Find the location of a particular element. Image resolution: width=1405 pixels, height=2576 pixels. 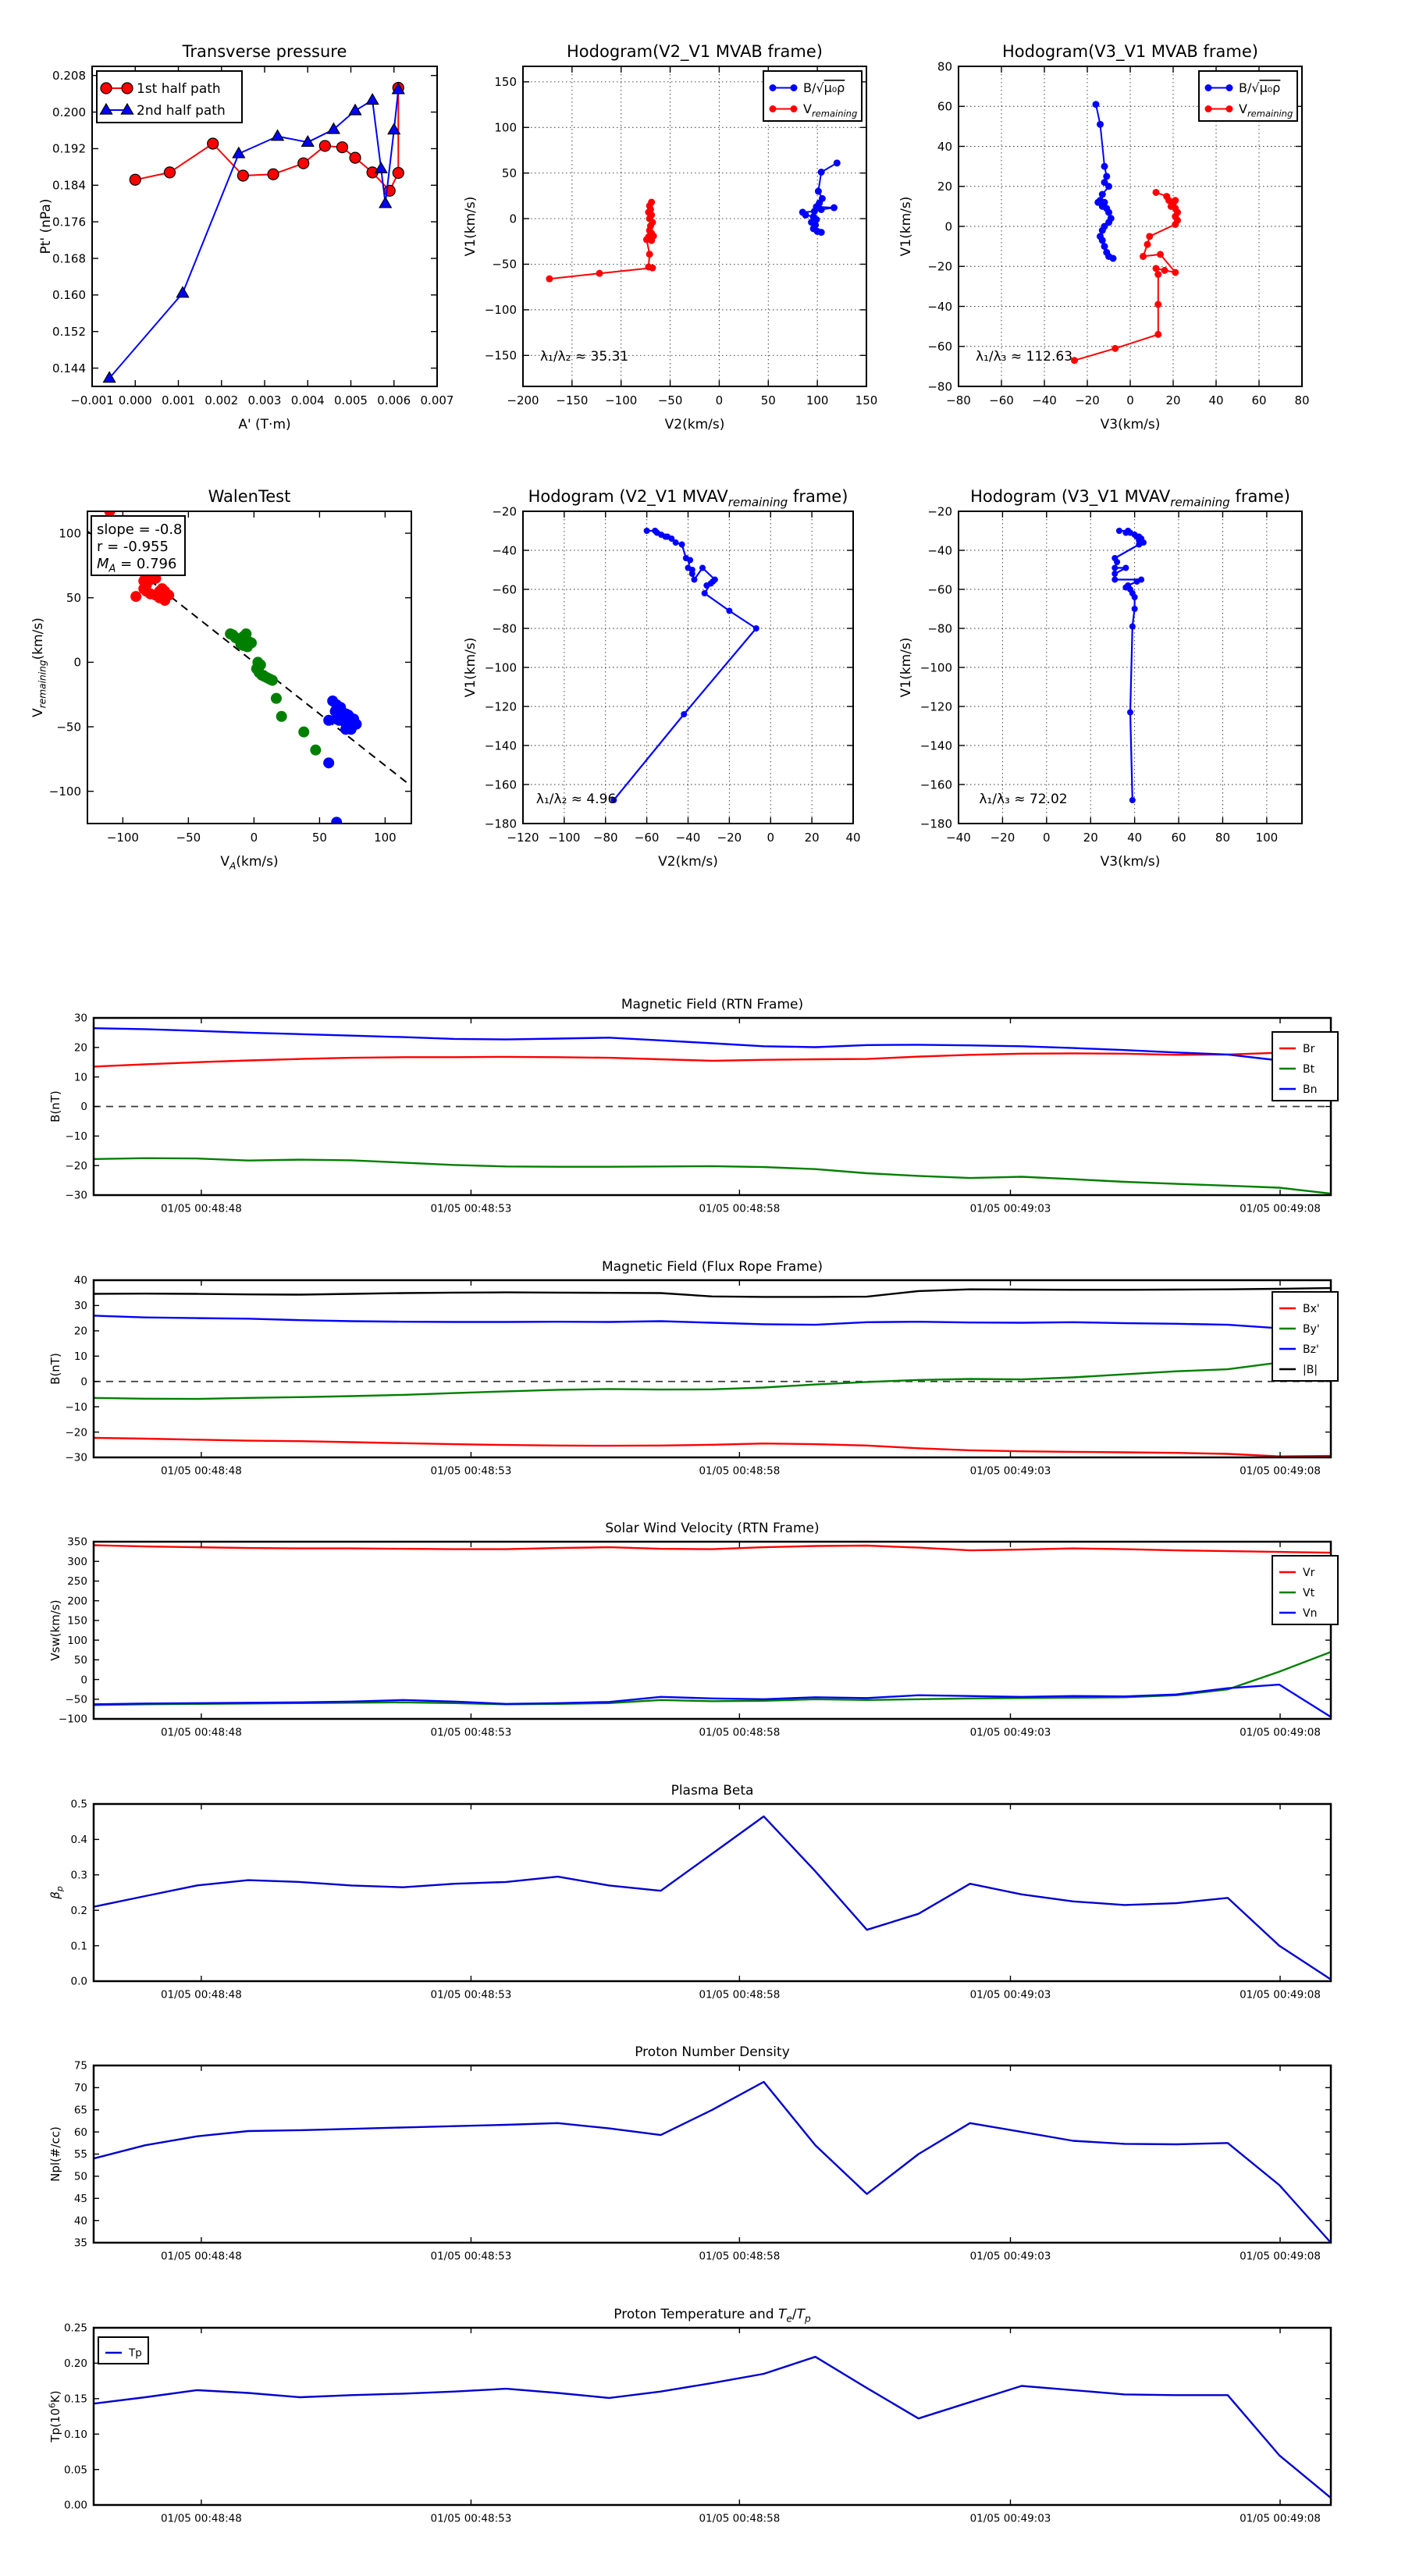

y-tick-label: 0.00 is located at coordinates (76, 2506).